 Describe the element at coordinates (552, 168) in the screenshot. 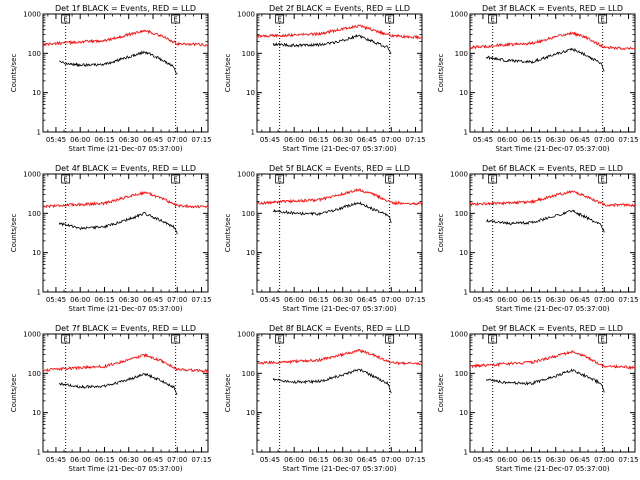

I see `panel-title: Det 6f BLACK = Events, RED = LLD` at that location.